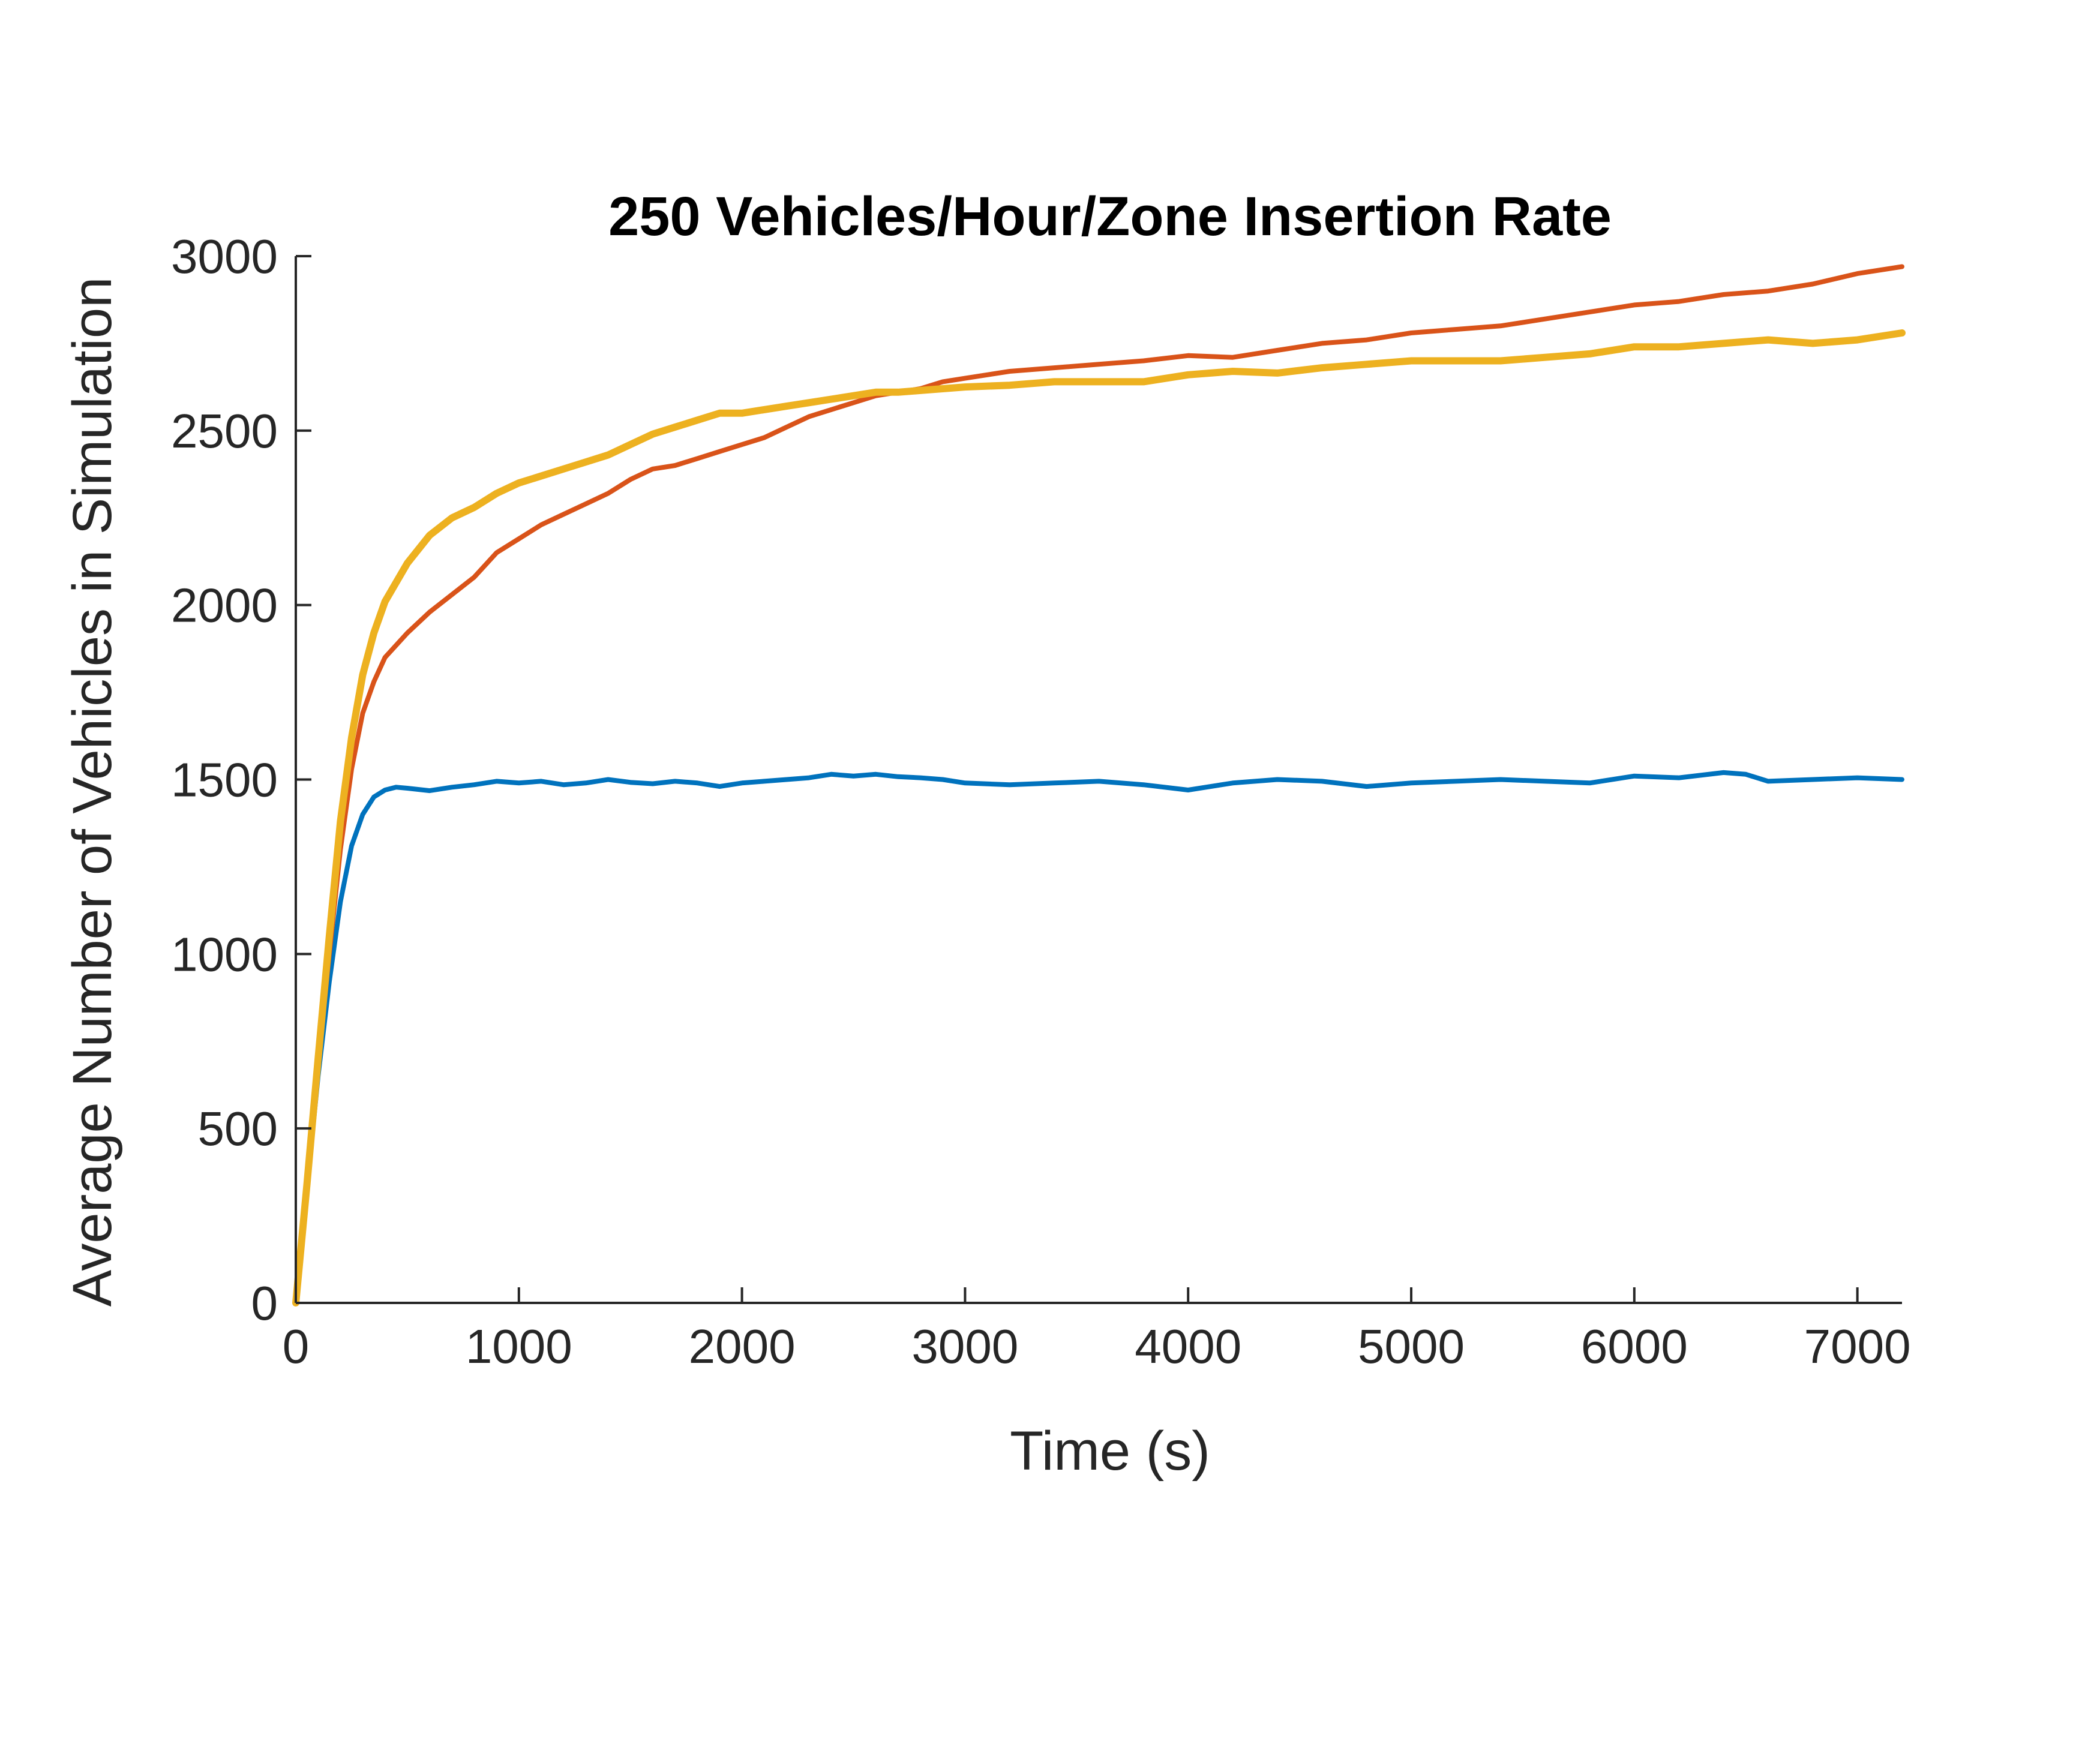 The width and height of the screenshot is (2100, 1751). Describe the element at coordinates (742, 1346) in the screenshot. I see `x-tick-label: 2000` at that location.